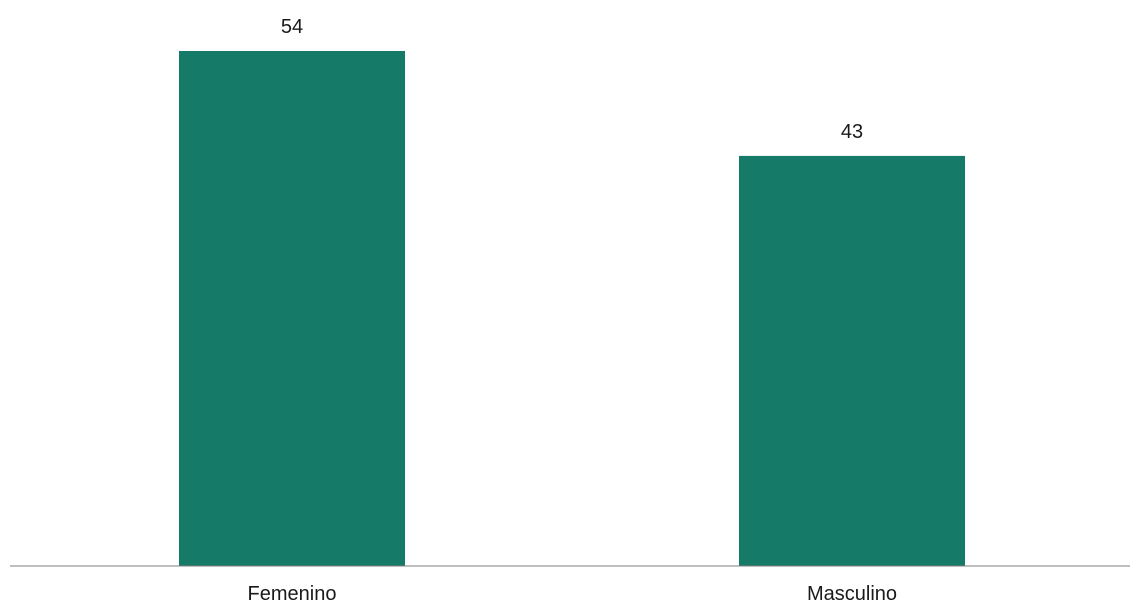  Describe the element at coordinates (292, 27) in the screenshot. I see `value-label-femenino: 54` at that location.